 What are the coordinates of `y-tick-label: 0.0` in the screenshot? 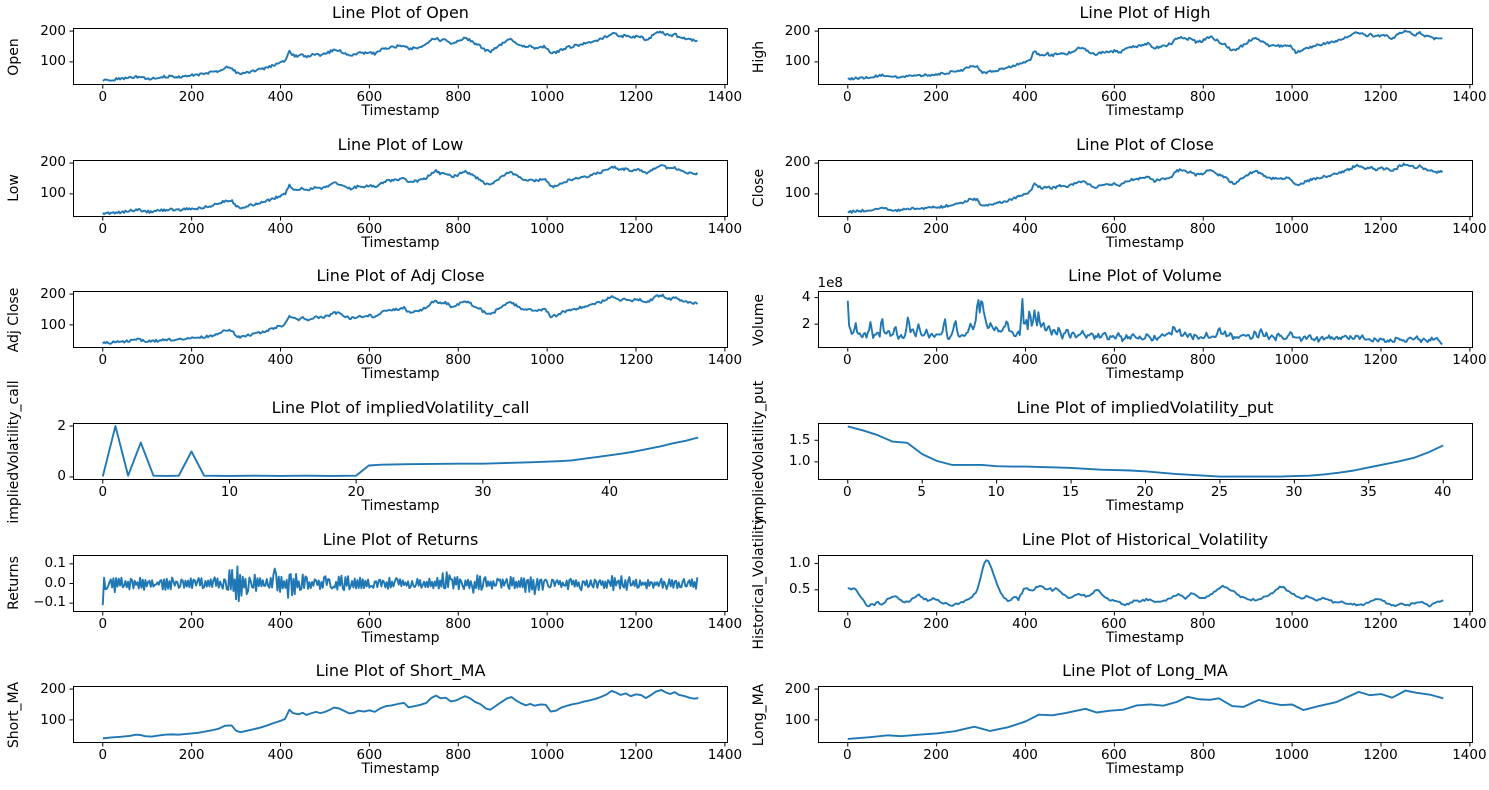 It's located at (55, 582).